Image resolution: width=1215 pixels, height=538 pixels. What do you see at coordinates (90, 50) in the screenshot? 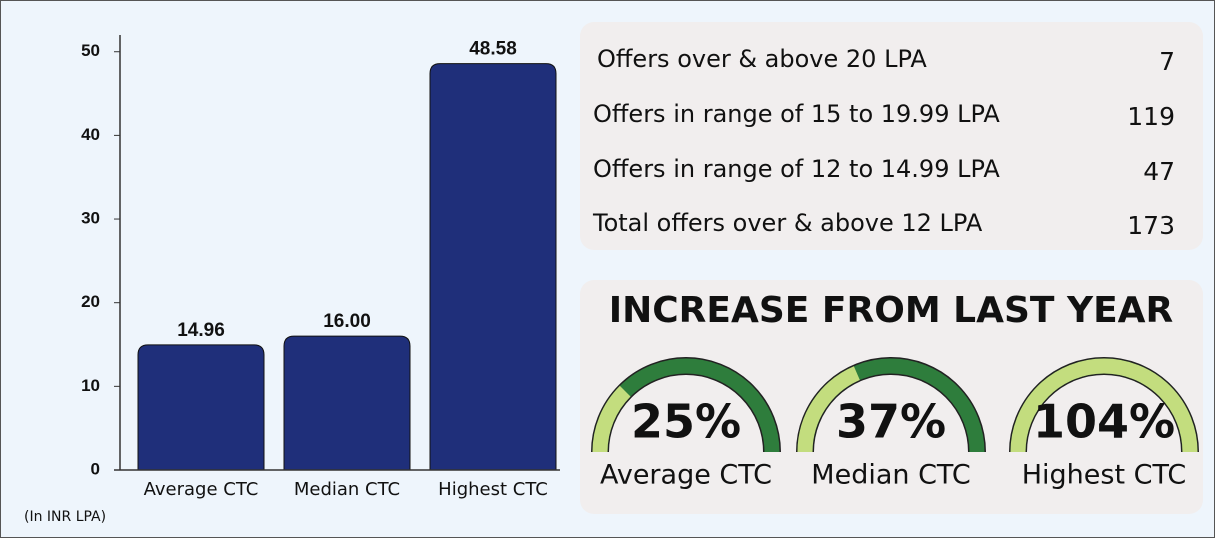
I see `y-tick-label: 50` at bounding box center [90, 50].